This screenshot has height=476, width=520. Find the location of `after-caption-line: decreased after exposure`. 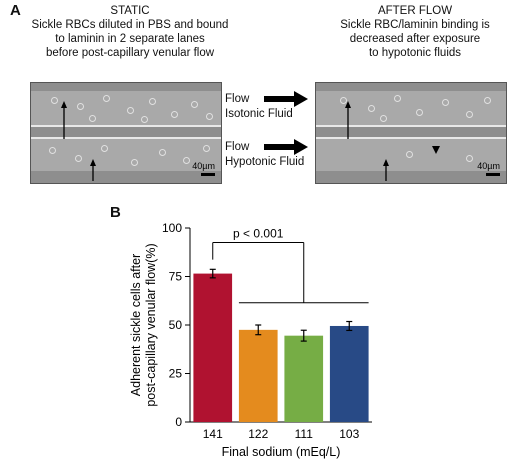

after-caption-line: decreased after exposure is located at coordinates (415, 39).